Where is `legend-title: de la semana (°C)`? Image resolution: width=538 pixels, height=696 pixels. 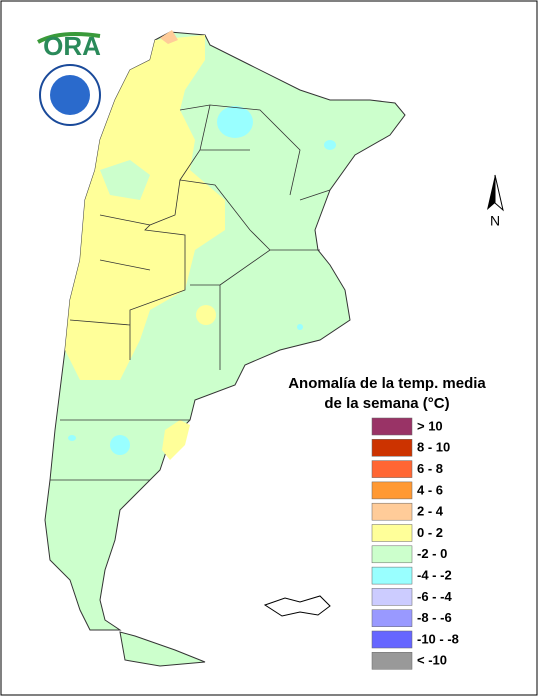
legend-title: de la semana (°C) is located at coordinates (386, 403).